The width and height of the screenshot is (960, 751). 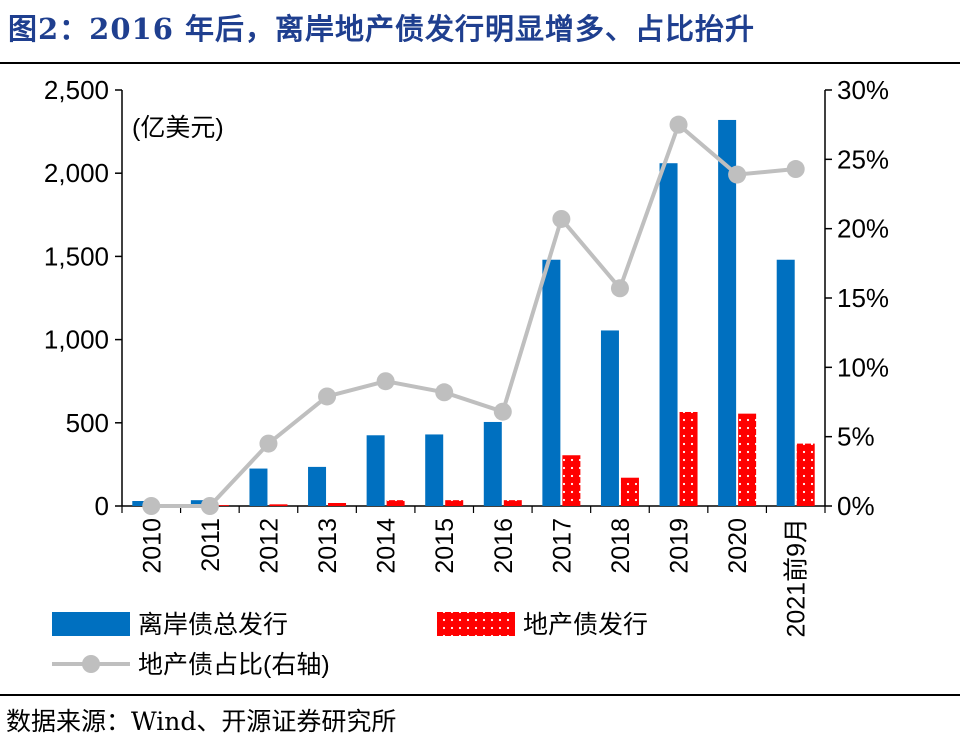 What do you see at coordinates (234, 665) in the screenshot?
I see `legend-label-share: 地产债占比(右轴)` at bounding box center [234, 665].